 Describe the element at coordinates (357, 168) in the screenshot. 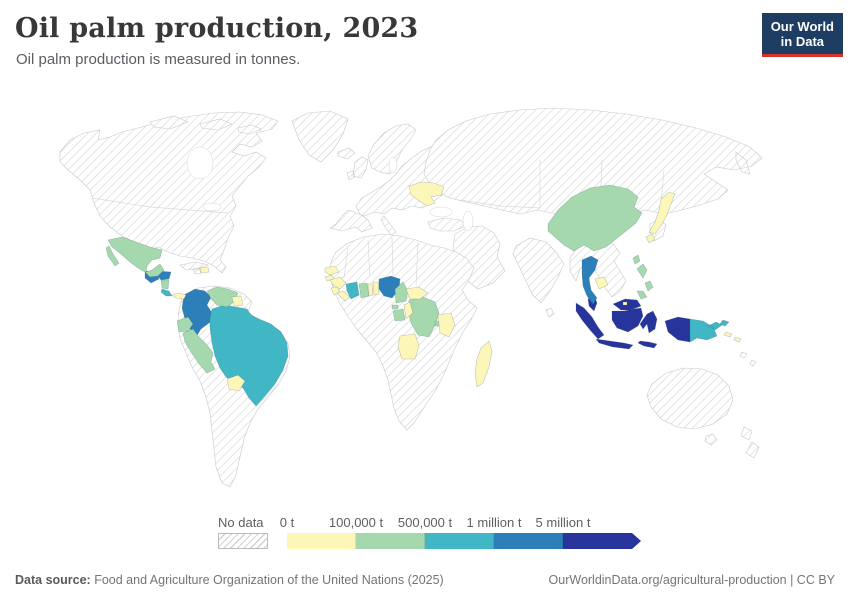

I see `region-uk-ireland-no-data` at that location.